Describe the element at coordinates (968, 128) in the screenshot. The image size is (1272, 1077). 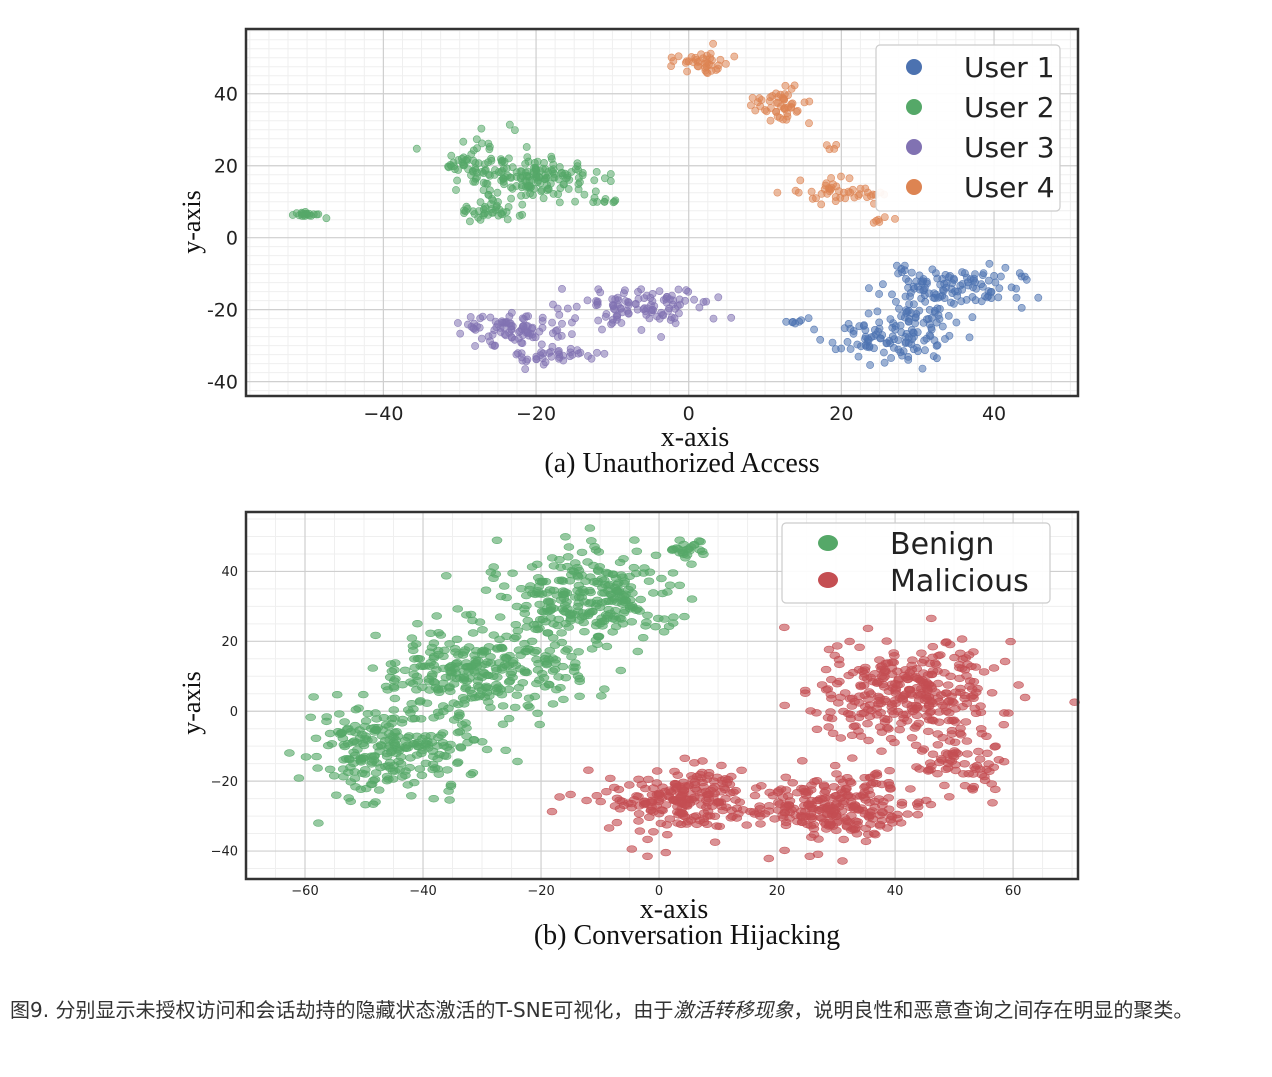
I see `chart-a-legend-box` at that location.